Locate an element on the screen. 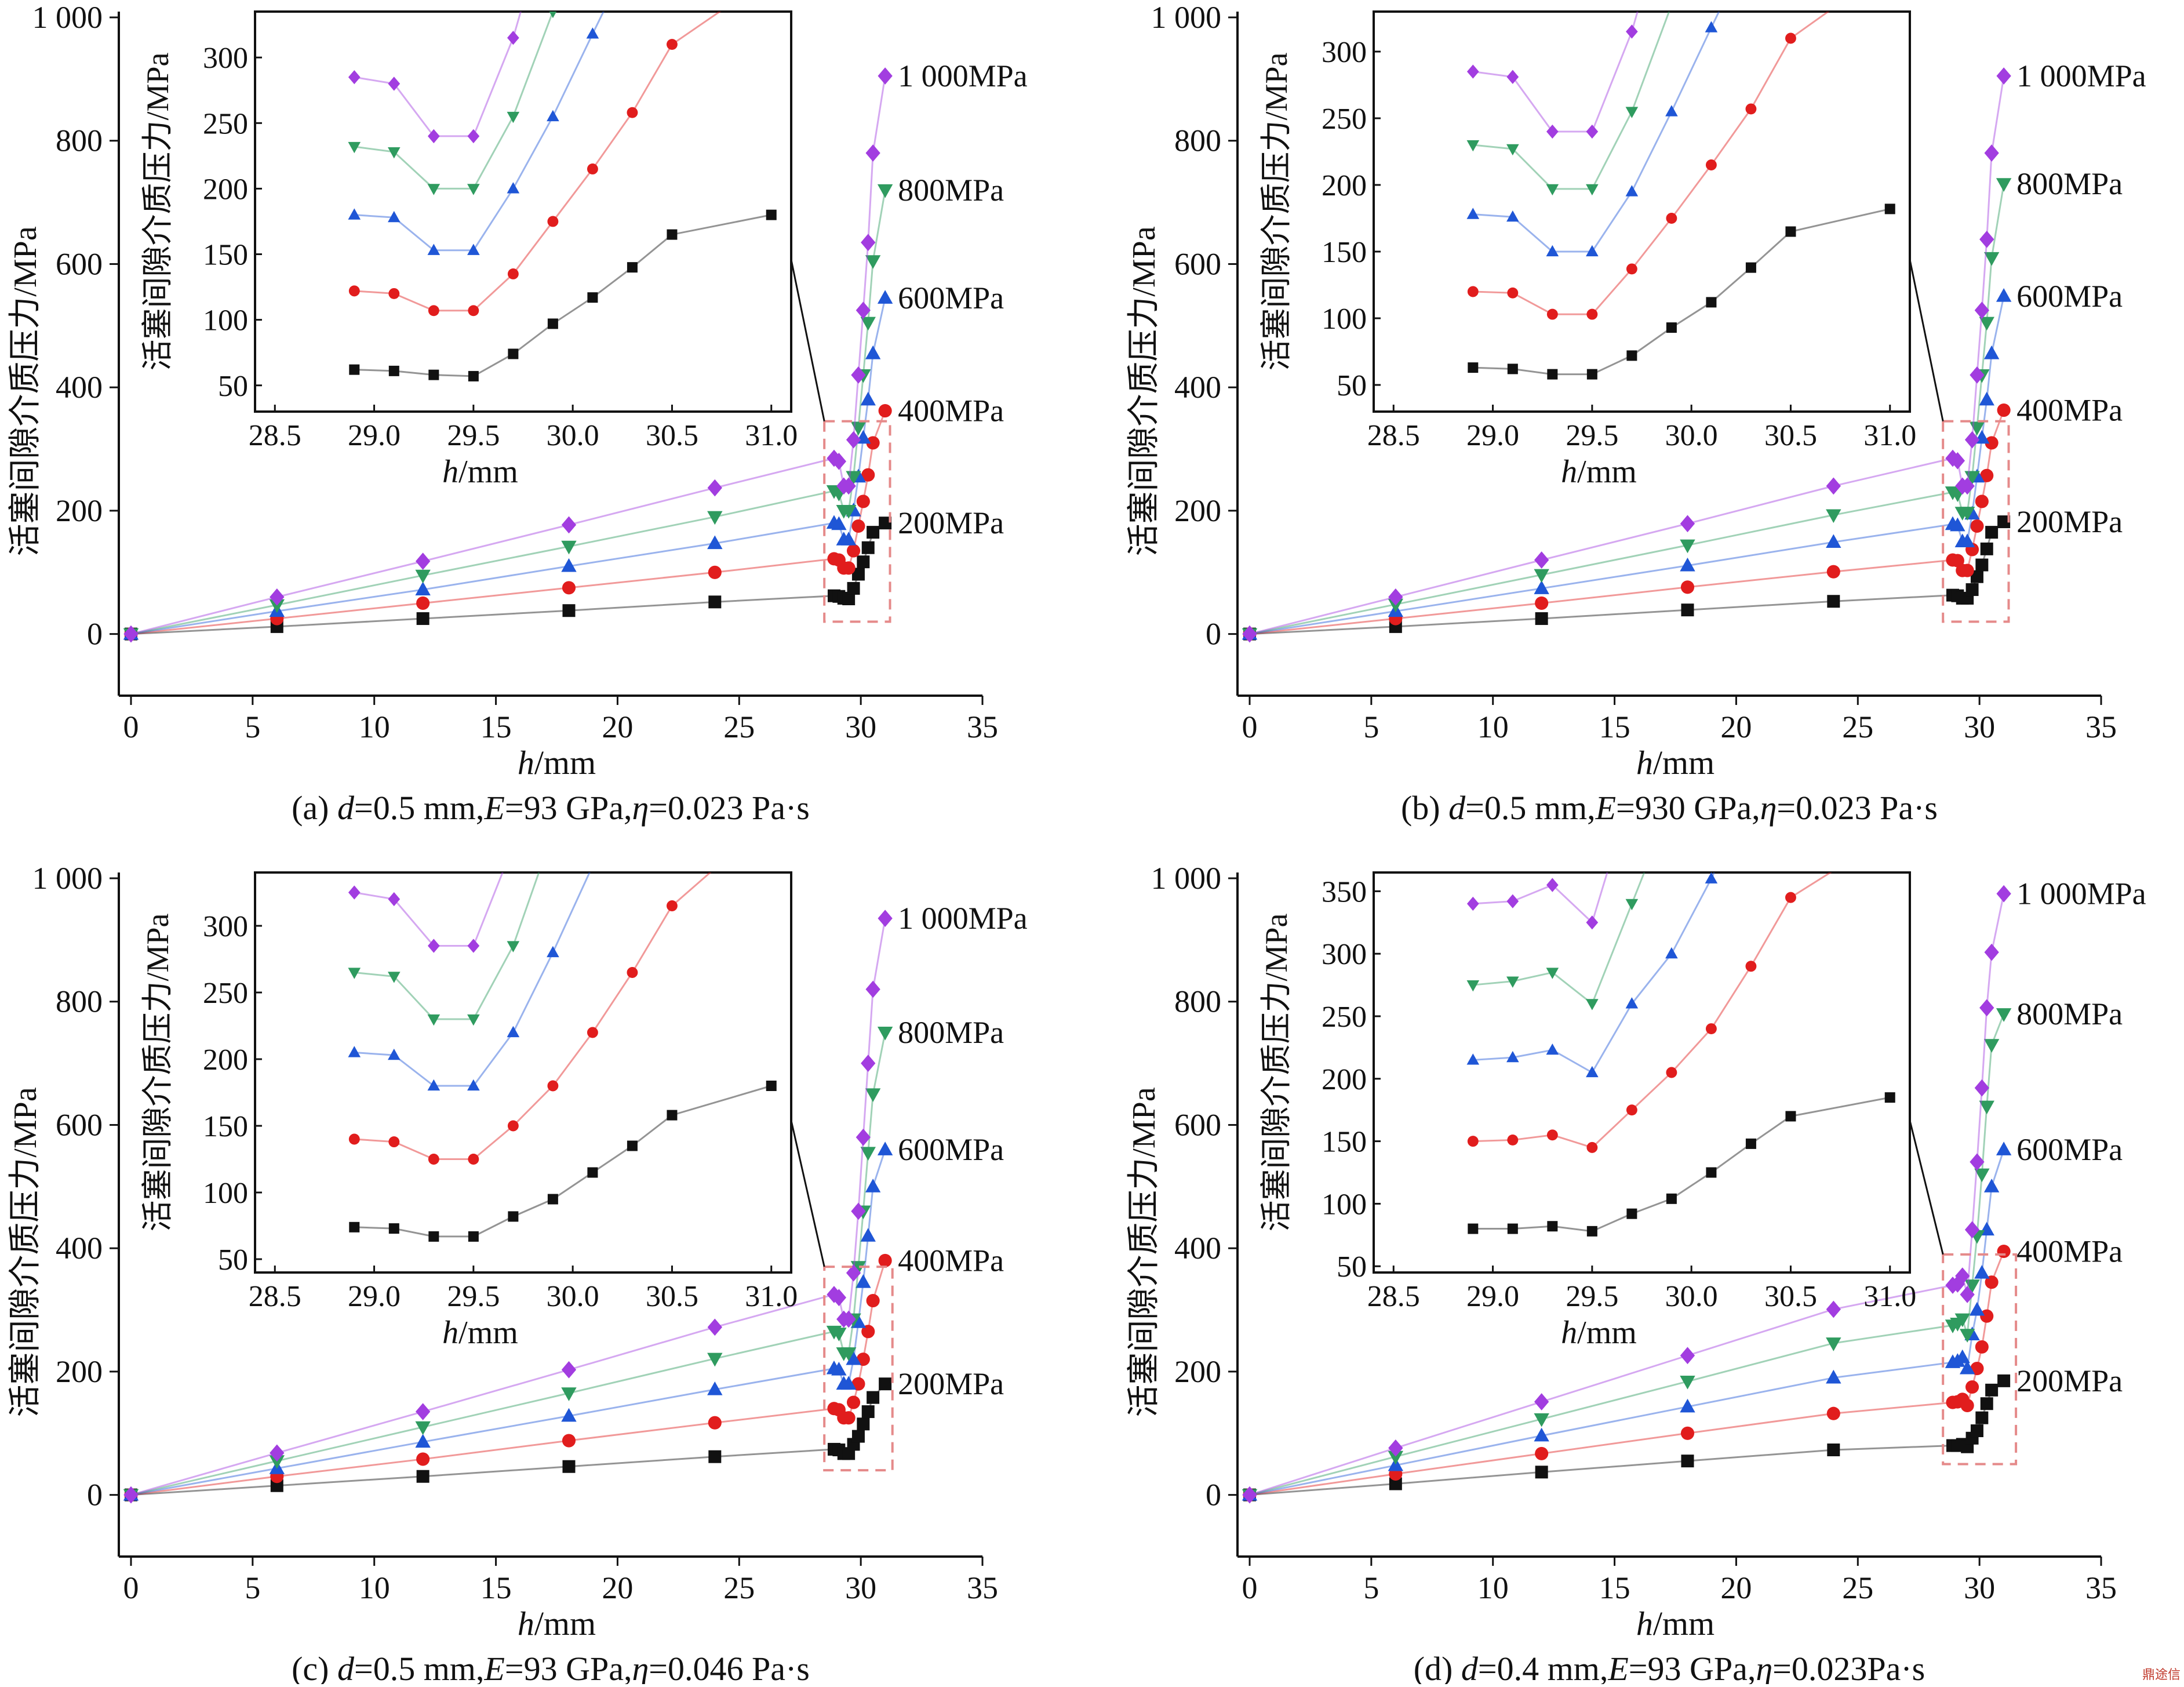 This screenshot has width=2184, height=1687. series-label: 800MPa is located at coordinates (951, 191).